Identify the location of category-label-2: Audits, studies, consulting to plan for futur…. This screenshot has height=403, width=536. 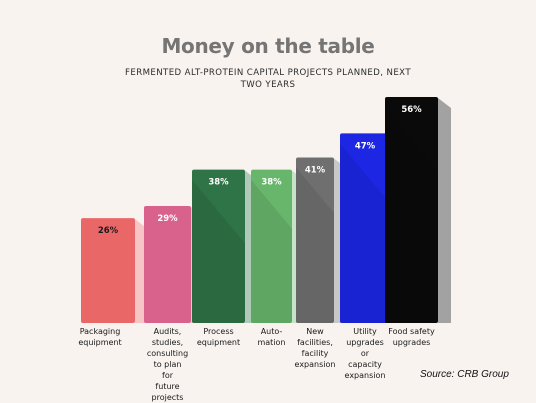
(167, 364).